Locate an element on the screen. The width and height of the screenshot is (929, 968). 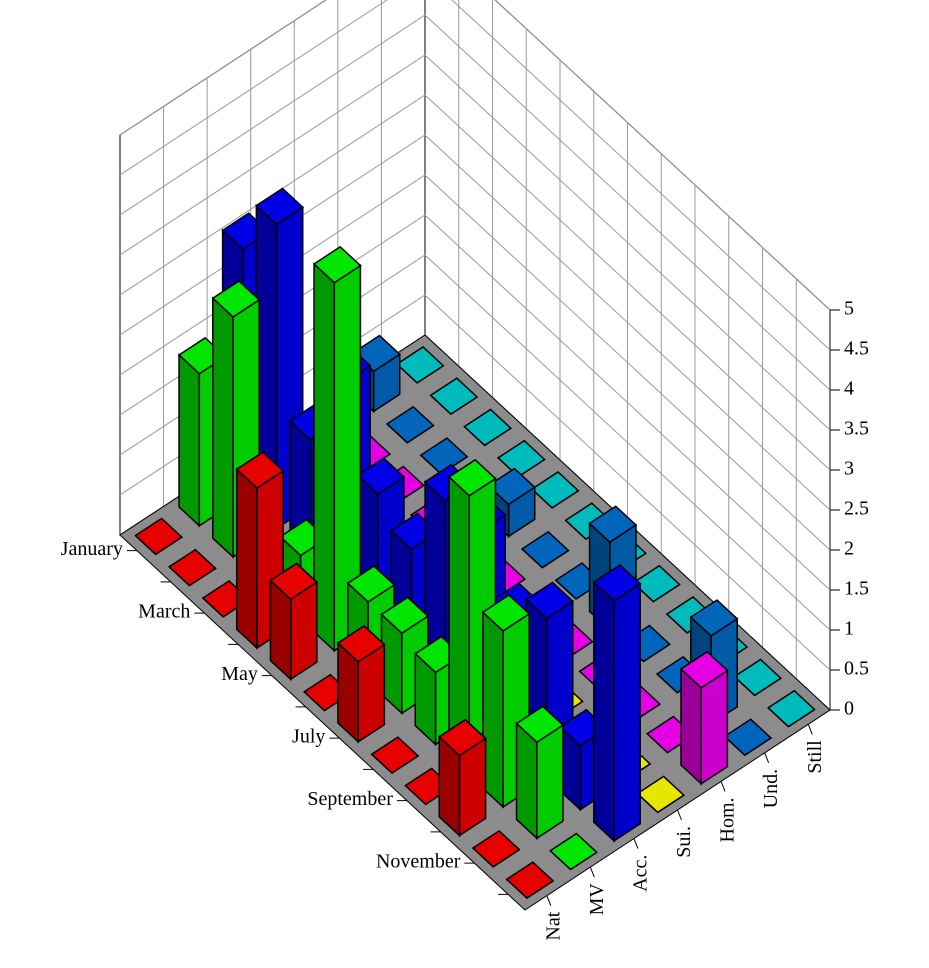
z-tick-label: 5 is located at coordinates (849, 309).